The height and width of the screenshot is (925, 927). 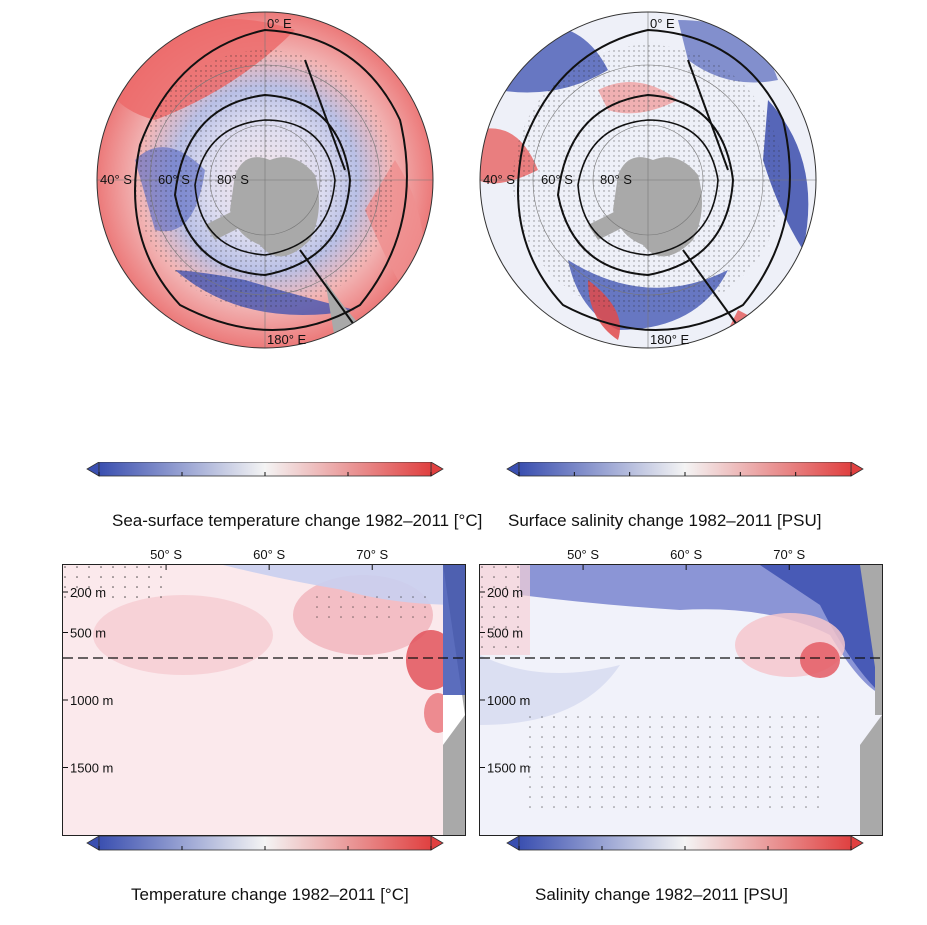 I want to click on temp-section: 200 m 500 m 1000 m 1500 m, so click(x=264, y=700).